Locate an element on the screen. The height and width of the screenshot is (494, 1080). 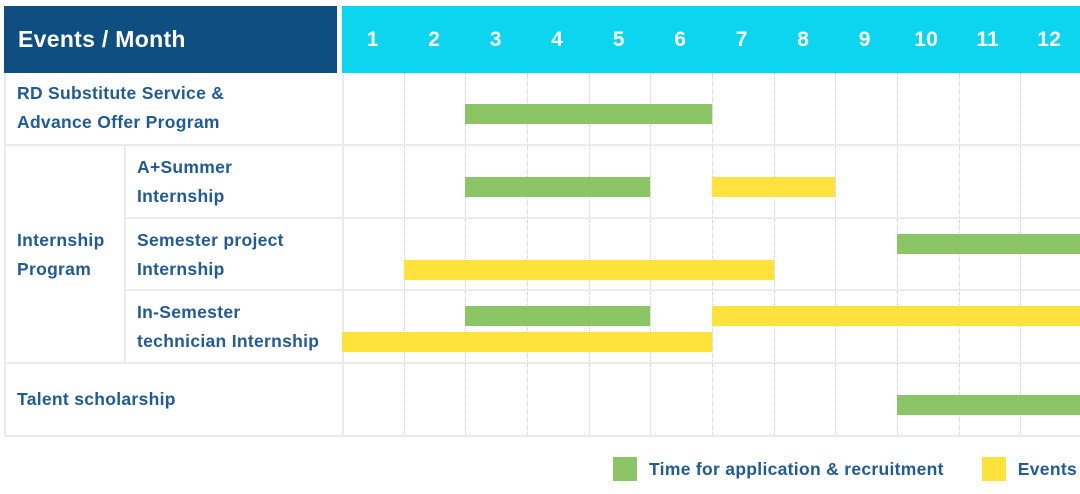
month-header-10: 10 is located at coordinates (926, 39).